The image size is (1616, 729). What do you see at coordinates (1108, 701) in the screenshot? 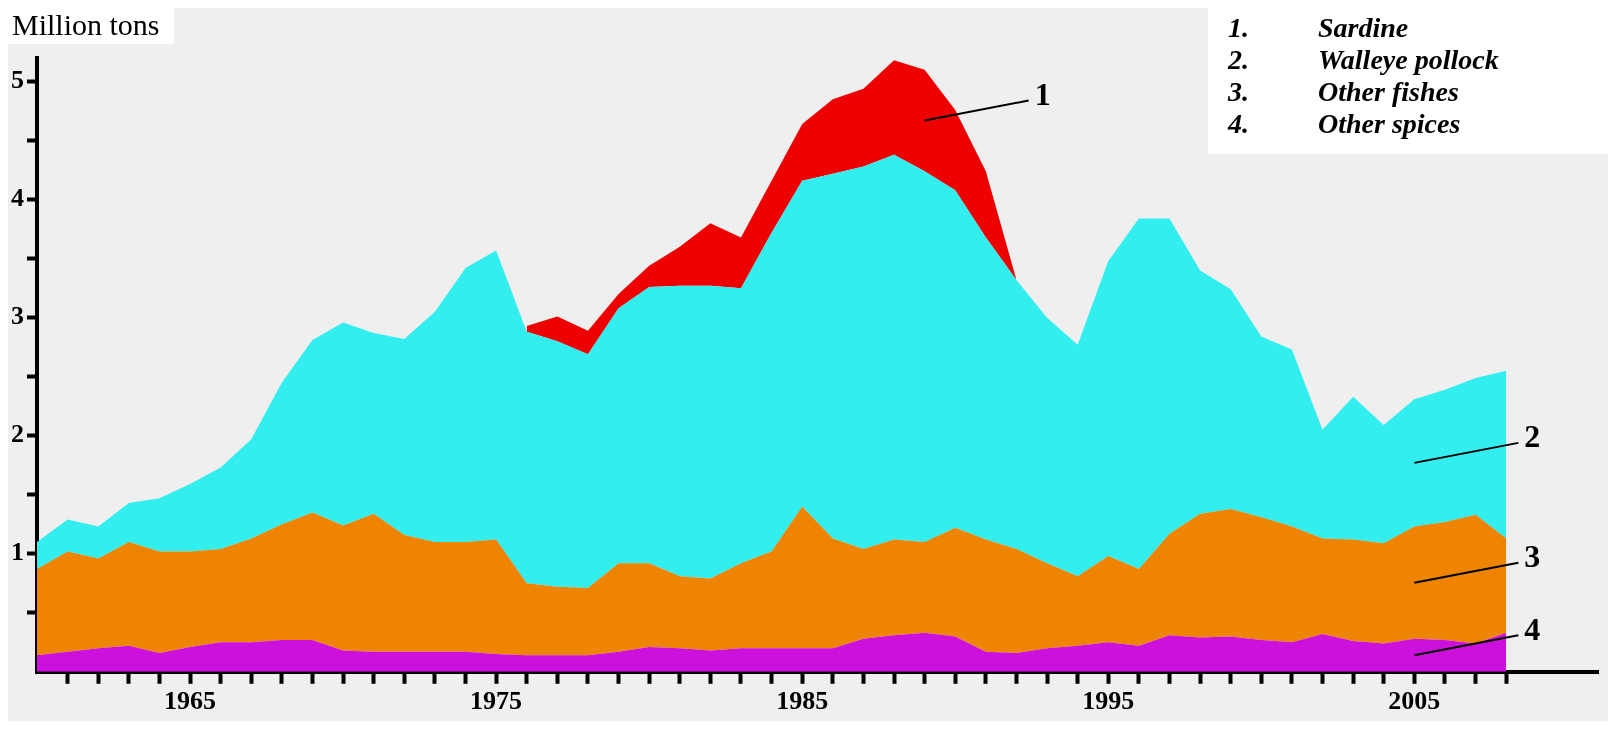
I see `x-tick-label: 1995` at bounding box center [1108, 701].